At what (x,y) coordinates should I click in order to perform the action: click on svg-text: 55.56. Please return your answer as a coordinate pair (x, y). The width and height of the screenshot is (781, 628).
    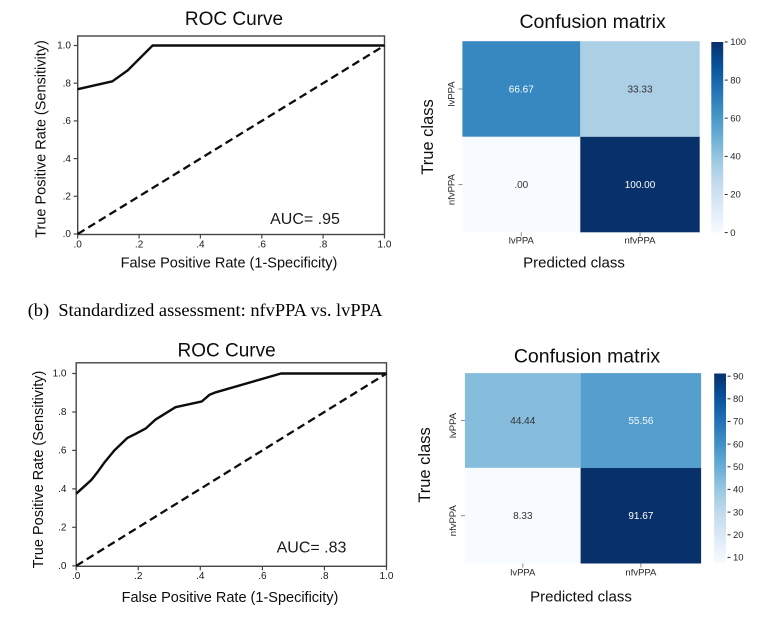
    Looking at the image, I should click on (640, 421).